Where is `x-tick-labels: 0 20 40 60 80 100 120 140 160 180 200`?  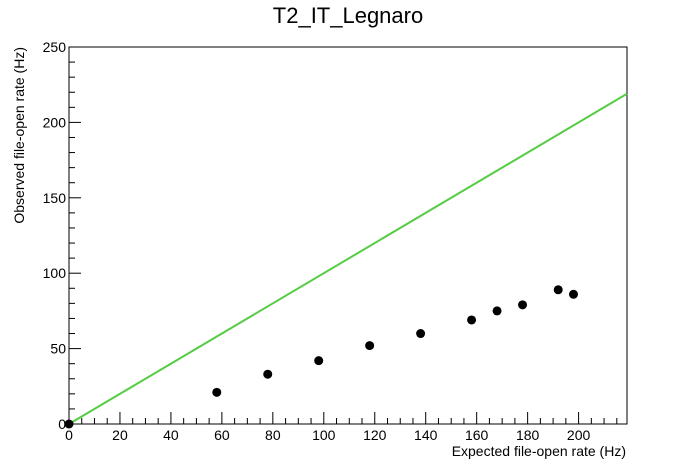
x-tick-labels: 0 20 40 60 80 100 120 140 160 180 200 is located at coordinates (327, 435).